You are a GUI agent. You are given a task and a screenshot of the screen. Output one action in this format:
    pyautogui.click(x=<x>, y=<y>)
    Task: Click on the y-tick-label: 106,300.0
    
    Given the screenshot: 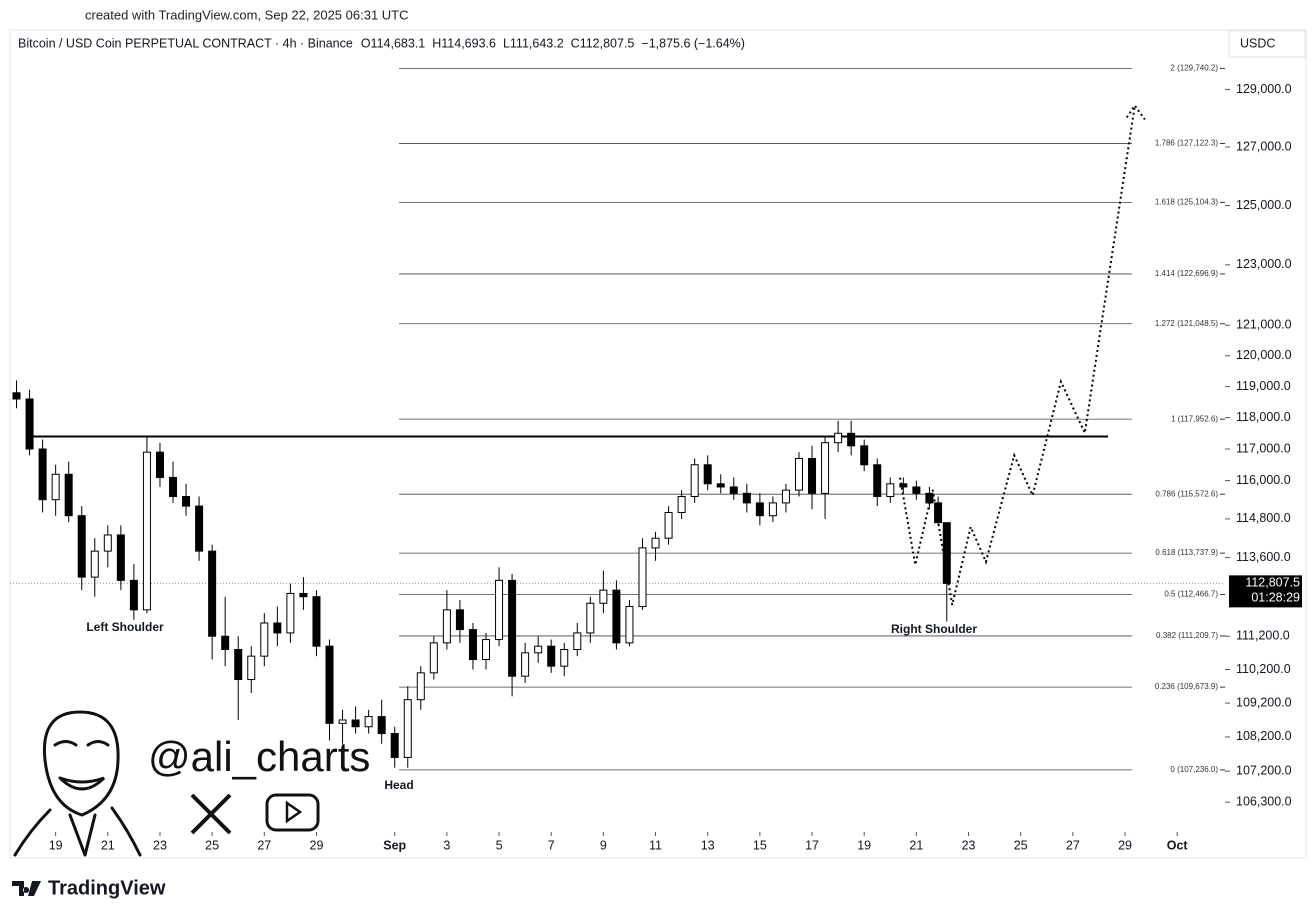 What is the action you would take?
    pyautogui.click(x=1264, y=801)
    